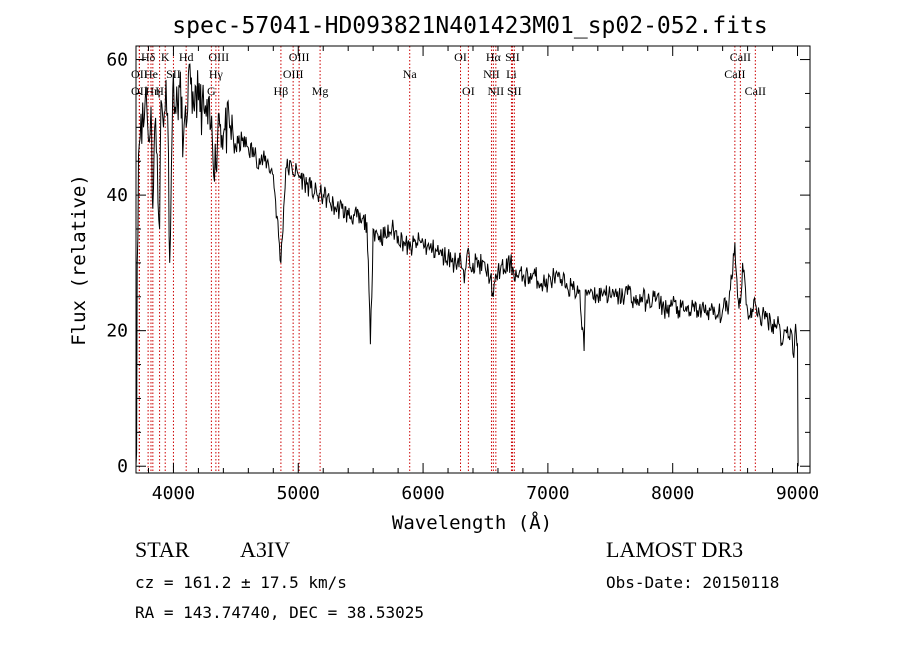  What do you see at coordinates (734, 74) in the screenshot?
I see `line-label-26: CaII` at bounding box center [734, 74].